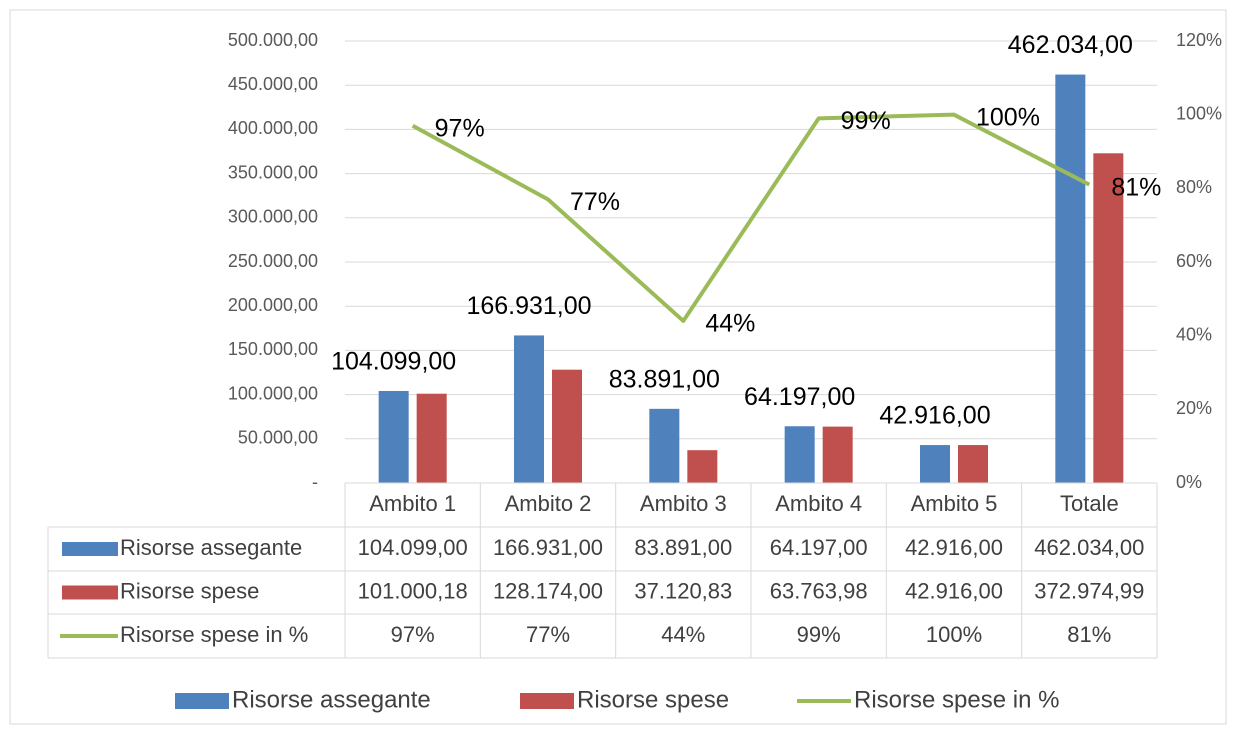 The height and width of the screenshot is (735, 1237). I want to click on y-tick-label: 100.000,00, so click(273, 393).